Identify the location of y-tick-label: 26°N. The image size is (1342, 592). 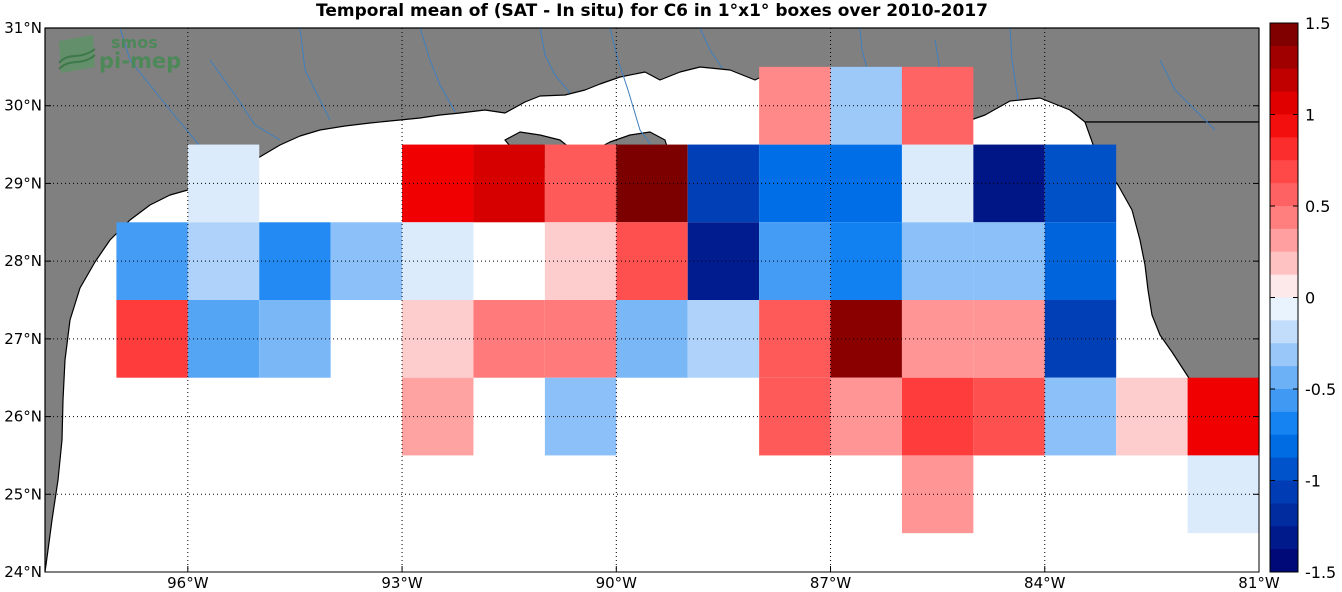
(23, 417).